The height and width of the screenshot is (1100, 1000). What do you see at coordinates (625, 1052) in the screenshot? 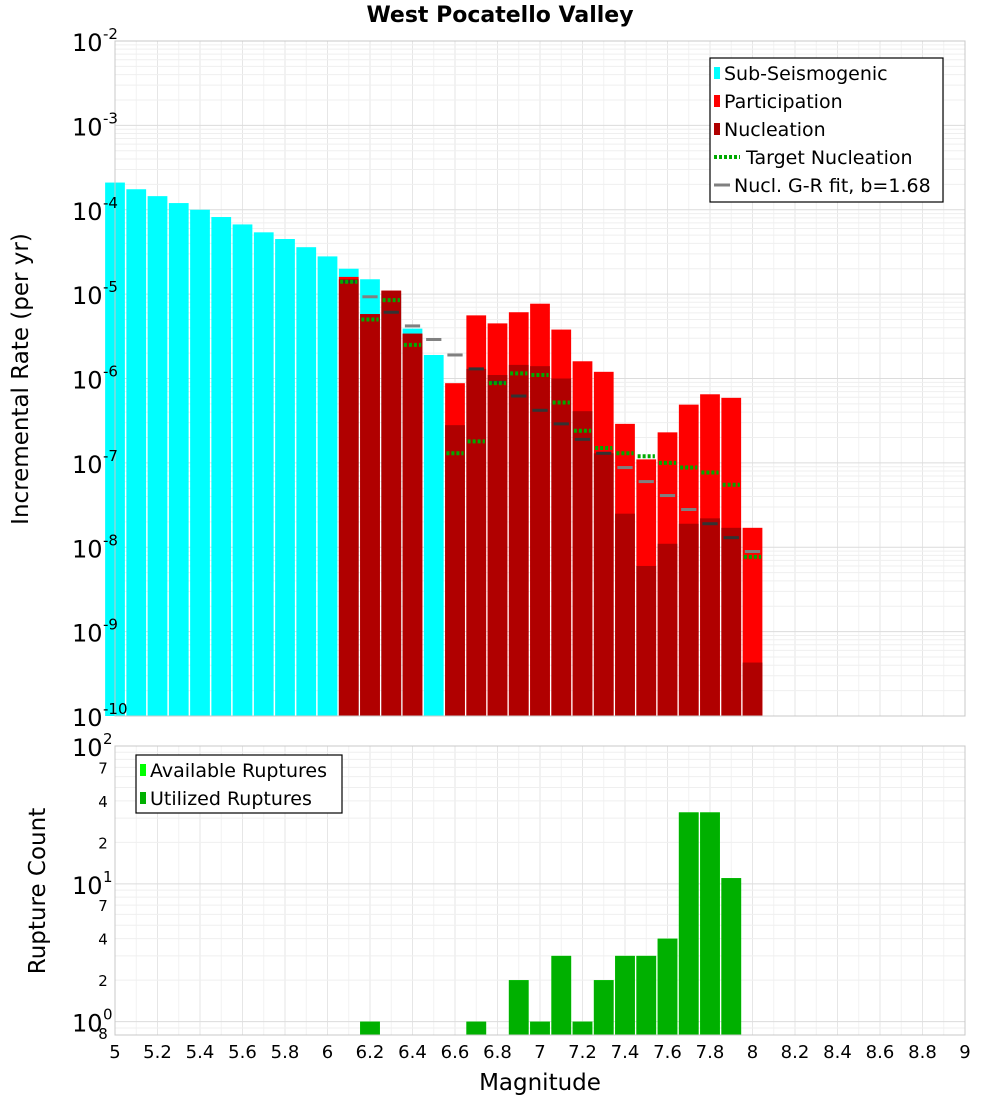
I see `x-tick-label: 7.4` at bounding box center [625, 1052].